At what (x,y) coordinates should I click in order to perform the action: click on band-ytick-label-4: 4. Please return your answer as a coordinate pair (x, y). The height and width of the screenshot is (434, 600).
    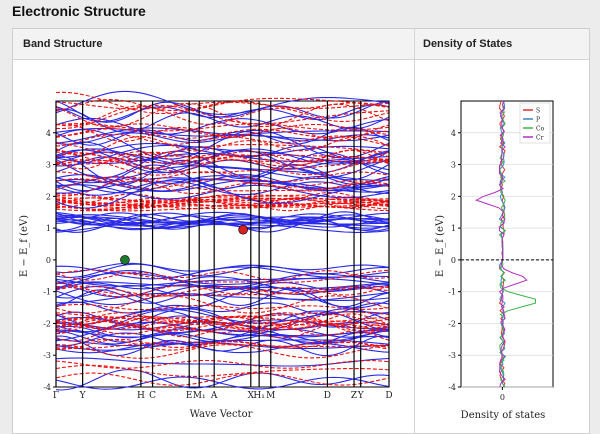
    Looking at the image, I should click on (48, 133).